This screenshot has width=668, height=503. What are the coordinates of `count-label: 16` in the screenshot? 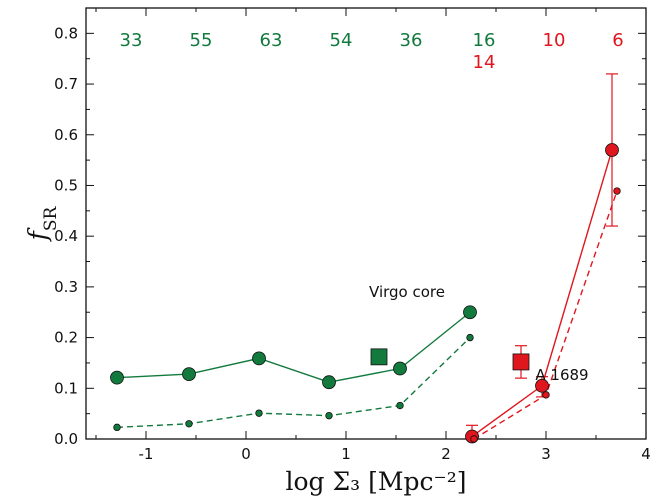 It's located at (484, 40).